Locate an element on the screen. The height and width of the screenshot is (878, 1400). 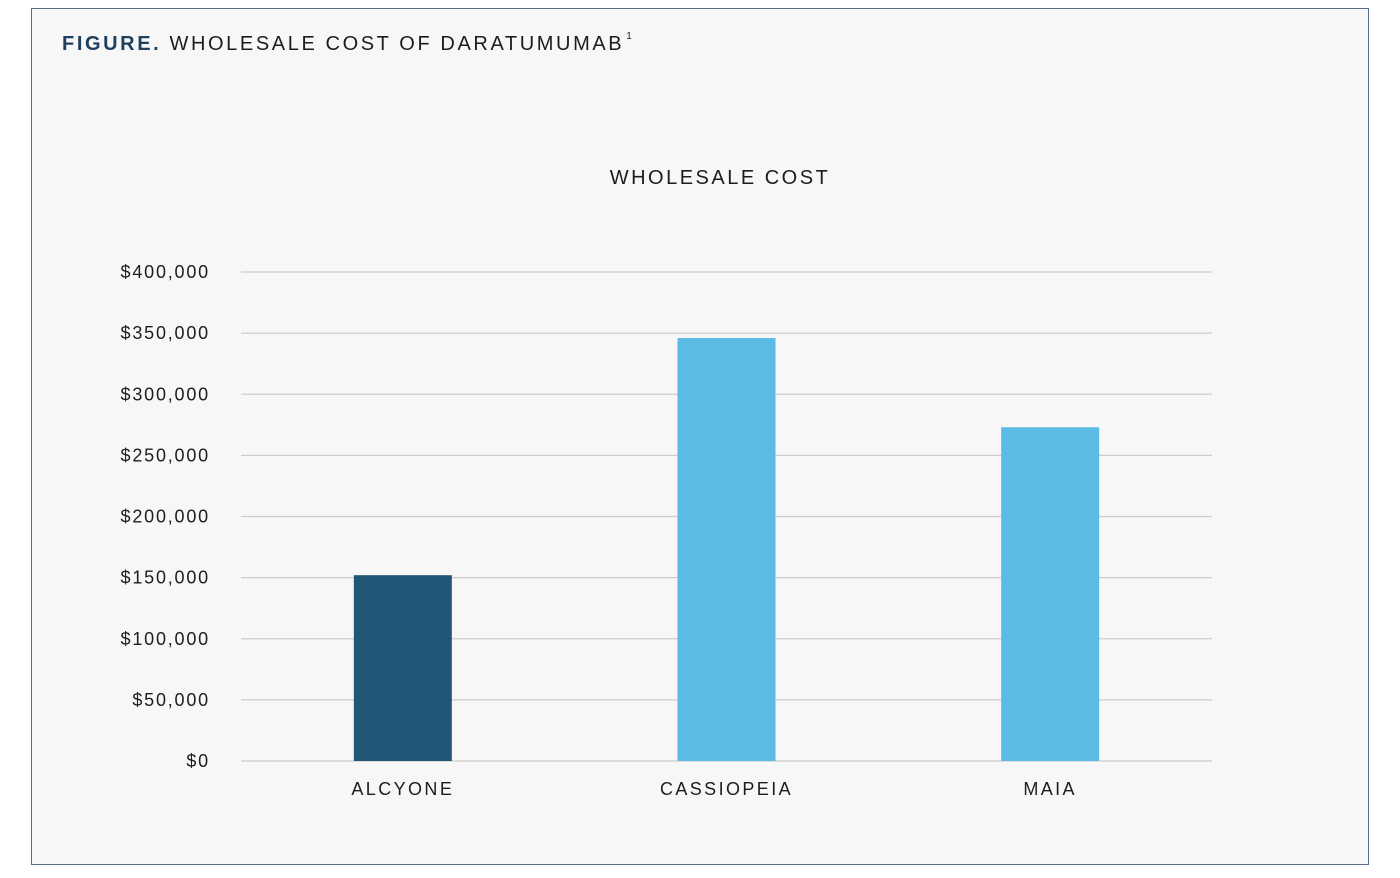
x-category-label: CASSIOPEIA is located at coordinates (726, 789).